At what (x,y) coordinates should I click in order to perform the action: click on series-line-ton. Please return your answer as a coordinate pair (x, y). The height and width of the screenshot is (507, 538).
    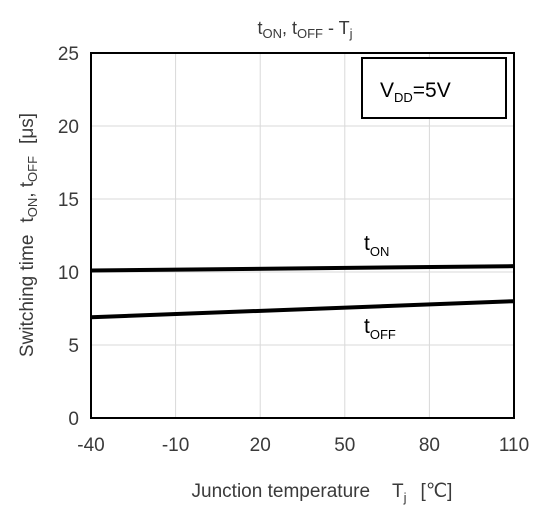
    Looking at the image, I should click on (302, 268).